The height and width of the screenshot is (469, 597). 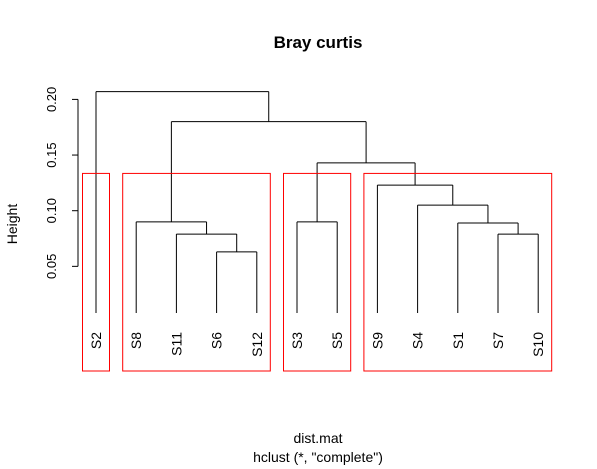 I want to click on leaf-label: S2, so click(x=96, y=340).